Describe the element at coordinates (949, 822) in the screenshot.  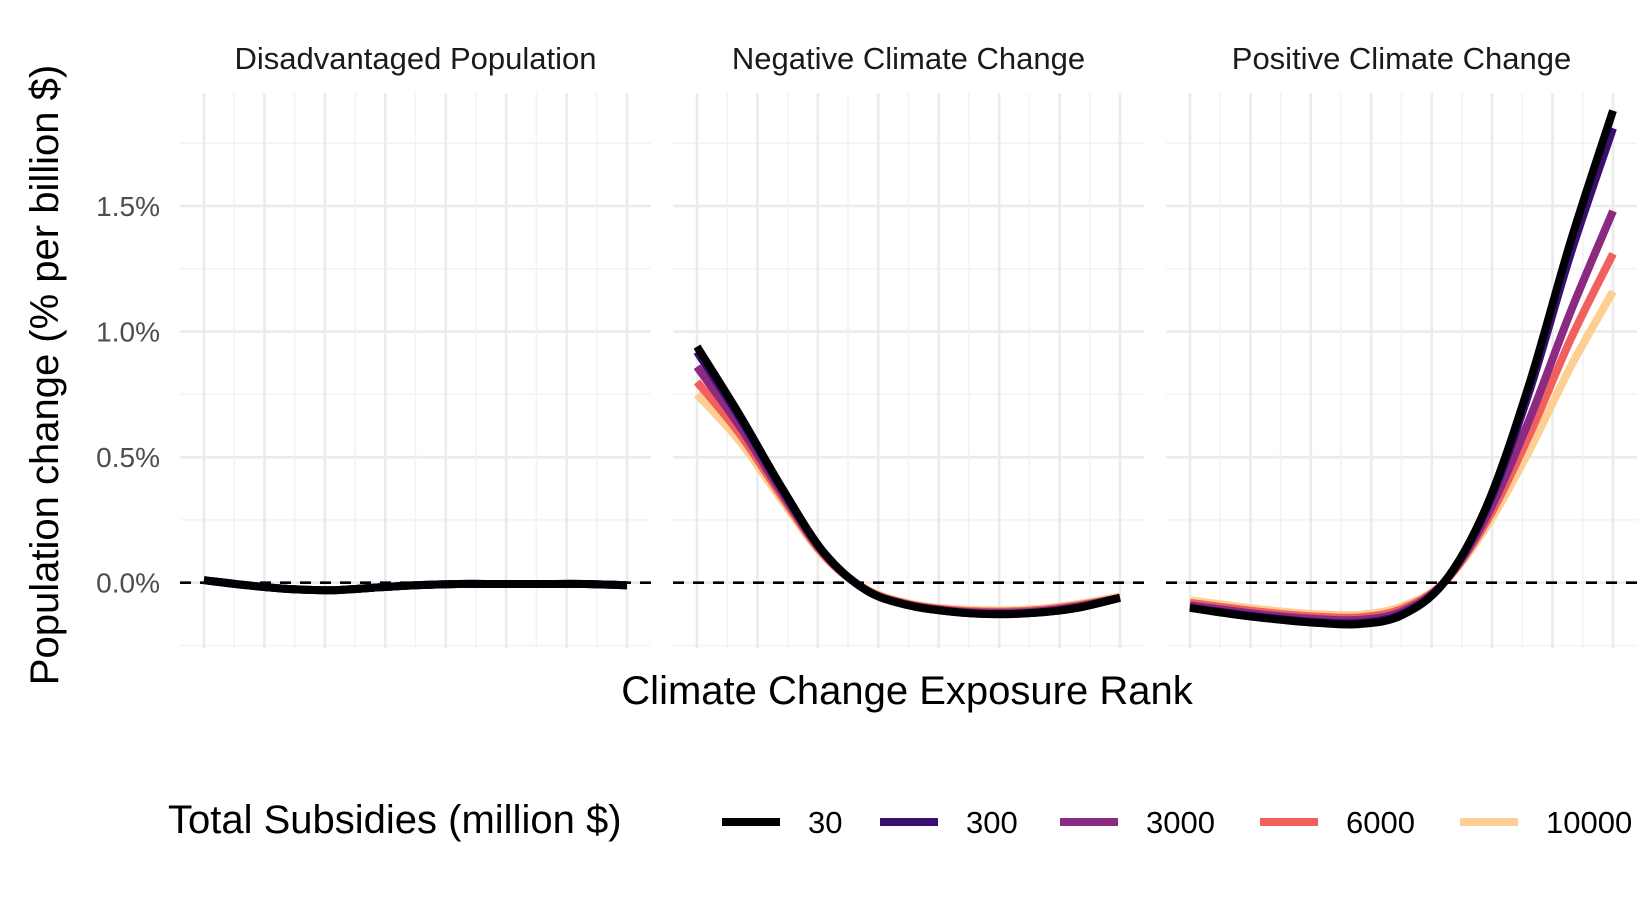
I see `legend-item-300: 300` at that location.